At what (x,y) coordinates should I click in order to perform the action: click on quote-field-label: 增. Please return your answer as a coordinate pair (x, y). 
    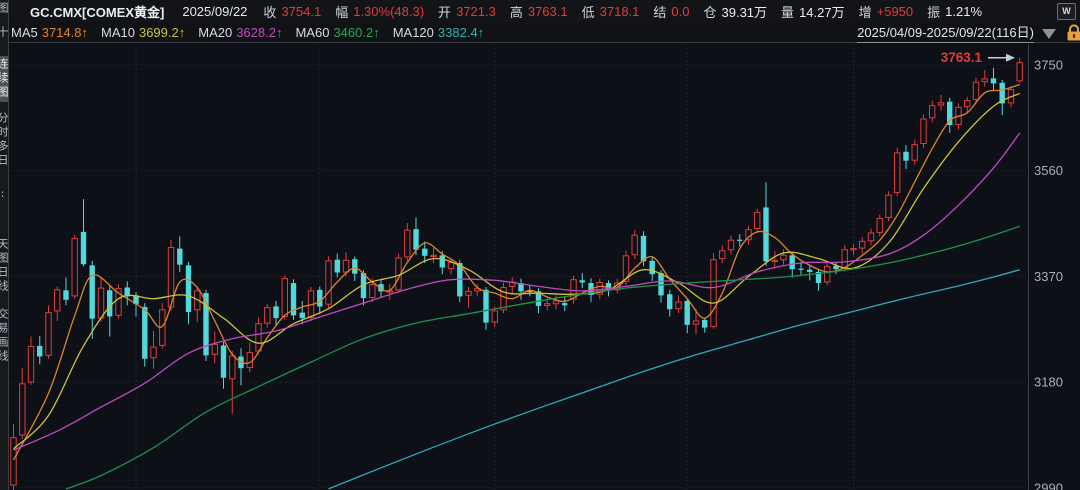
    Looking at the image, I should click on (865, 12).